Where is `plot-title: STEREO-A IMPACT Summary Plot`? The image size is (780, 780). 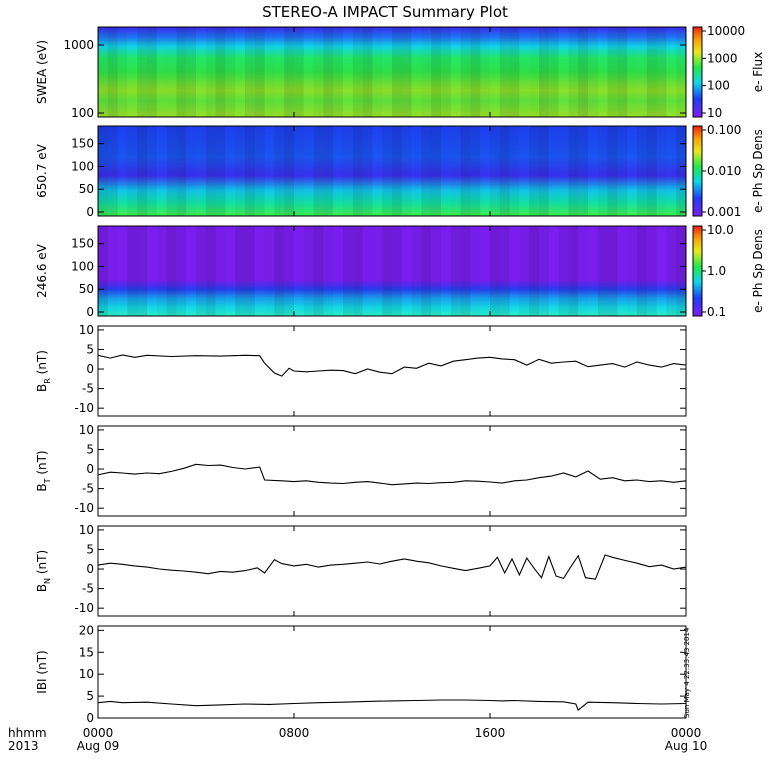 plot-title: STEREO-A IMPACT Summary Plot is located at coordinates (385, 12).